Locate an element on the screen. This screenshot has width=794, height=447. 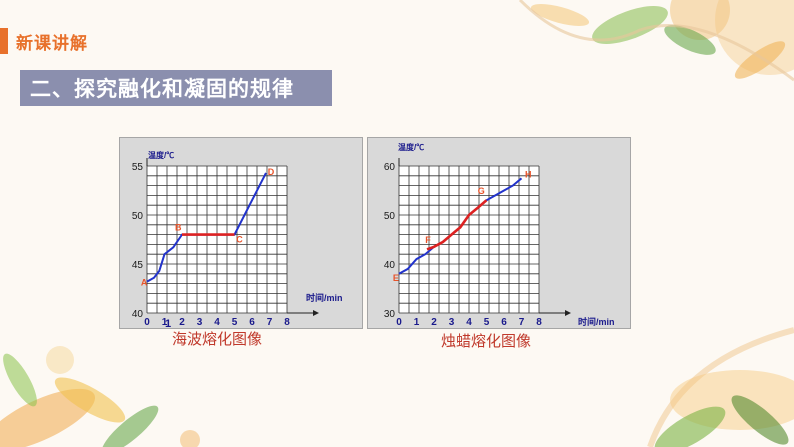
y-tick-label: 45 is located at coordinates (138, 265).